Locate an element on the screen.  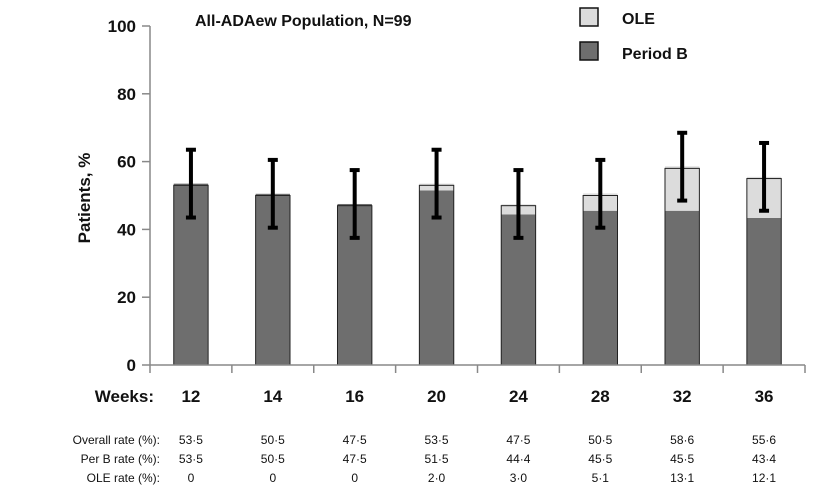
y-tick-label: 100 is located at coordinates (122, 26).